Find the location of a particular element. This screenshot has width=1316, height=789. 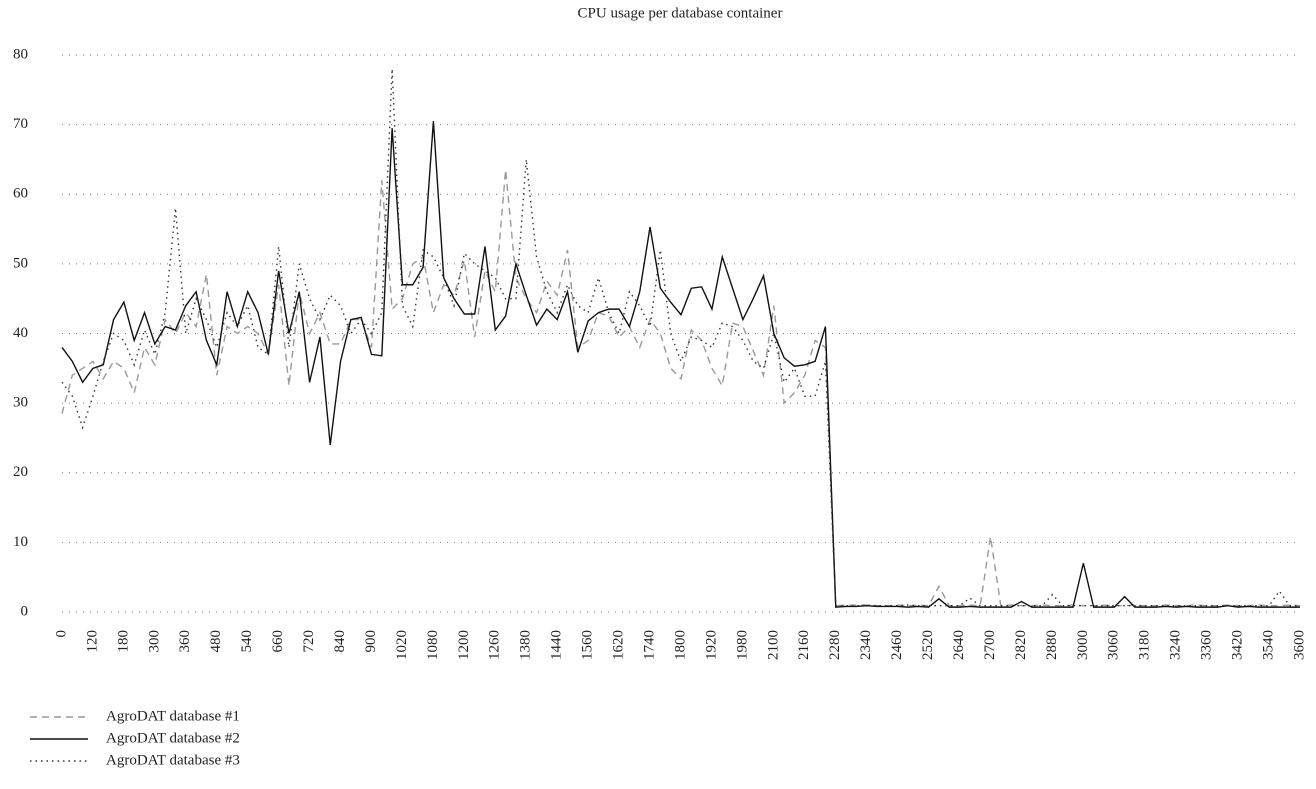

x-tick-label: 1920 is located at coordinates (711, 645).